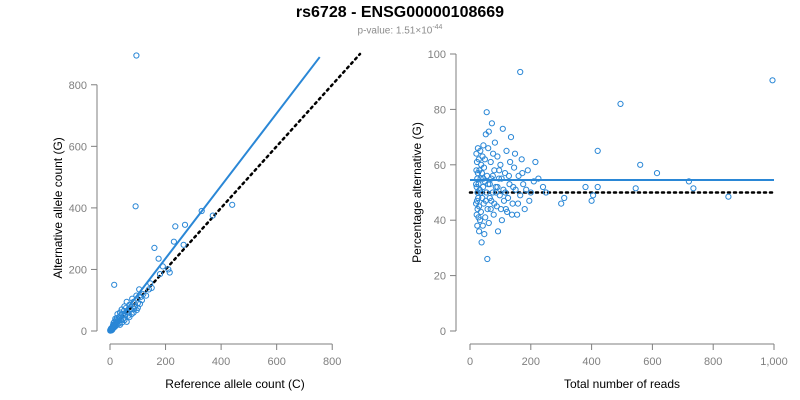 Image resolution: width=800 pixels, height=400 pixels. What do you see at coordinates (440, 221) in the screenshot?
I see `right-y-tick-label: 40` at bounding box center [440, 221].